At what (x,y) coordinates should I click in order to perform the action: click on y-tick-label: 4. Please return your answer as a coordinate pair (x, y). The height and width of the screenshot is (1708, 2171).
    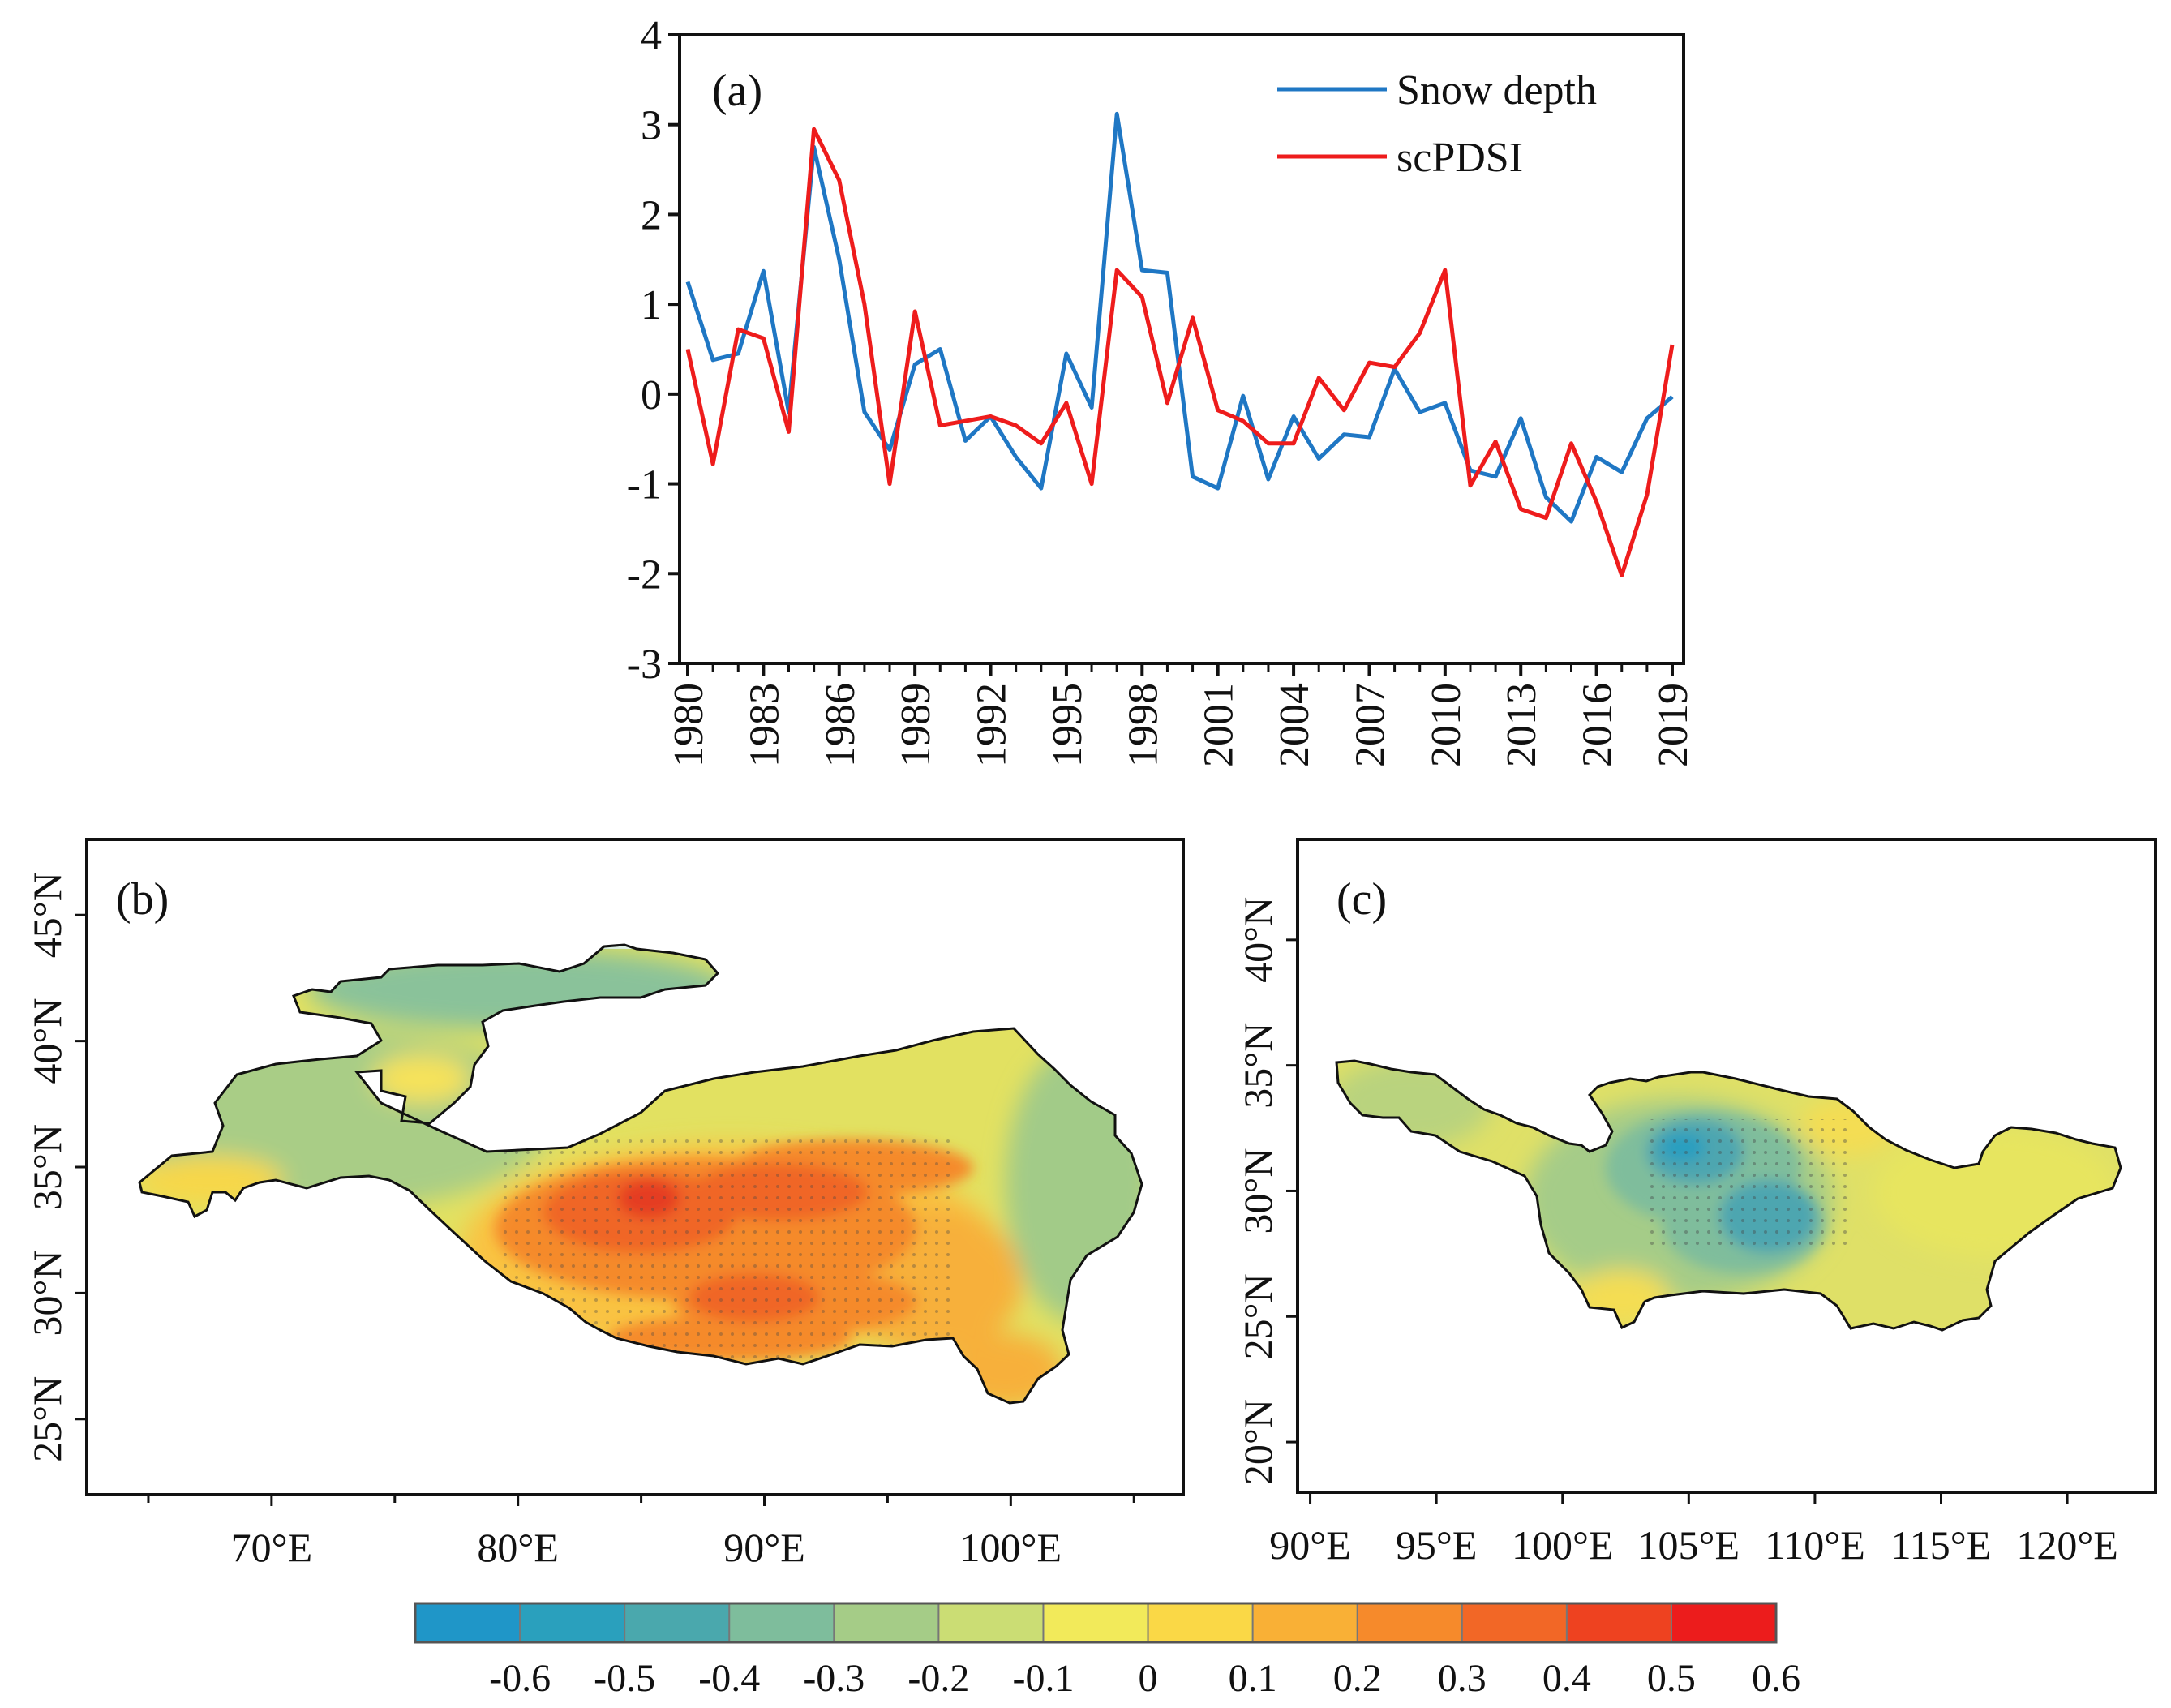
    Looking at the image, I should click on (651, 36).